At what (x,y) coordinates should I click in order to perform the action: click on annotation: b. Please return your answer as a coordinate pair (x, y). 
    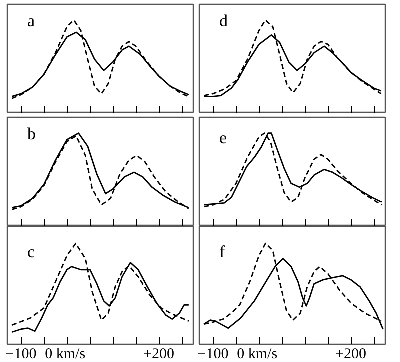
    Looking at the image, I should click on (32, 134).